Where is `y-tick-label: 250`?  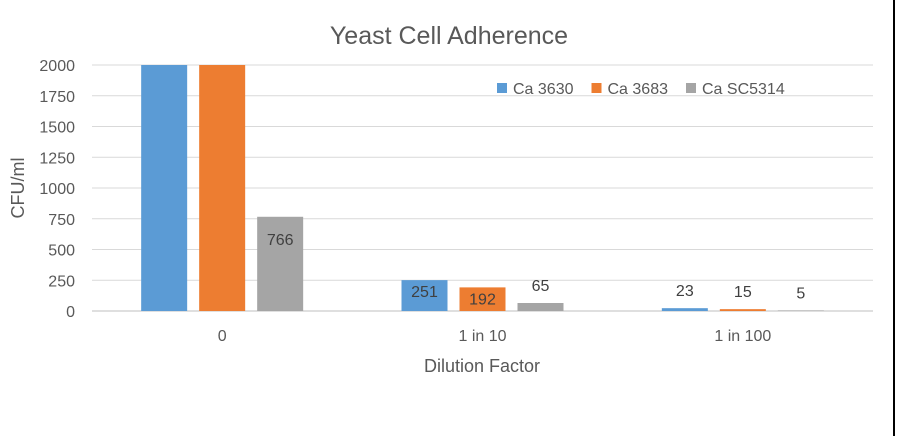 y-tick-label: 250 is located at coordinates (61, 281).